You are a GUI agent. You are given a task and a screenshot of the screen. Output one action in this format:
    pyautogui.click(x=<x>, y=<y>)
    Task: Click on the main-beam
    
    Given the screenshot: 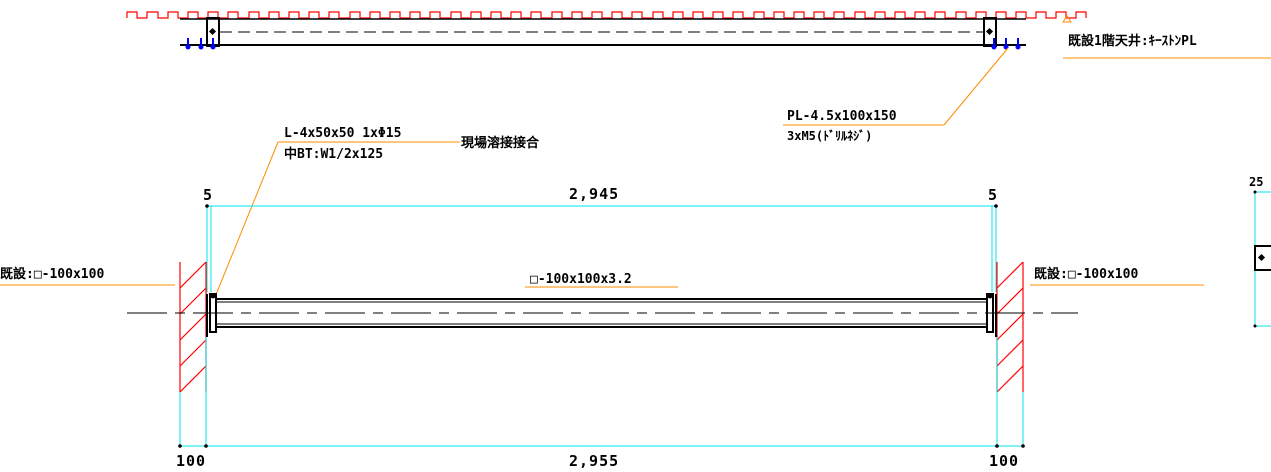 What is the action you would take?
    pyautogui.click(x=602, y=315)
    